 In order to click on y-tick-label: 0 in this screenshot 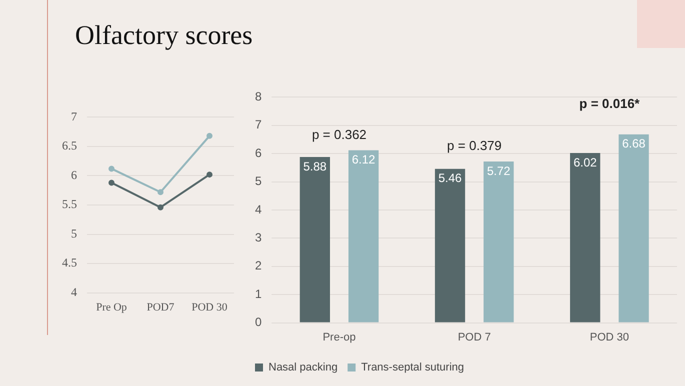, I will do `click(258, 322)`.